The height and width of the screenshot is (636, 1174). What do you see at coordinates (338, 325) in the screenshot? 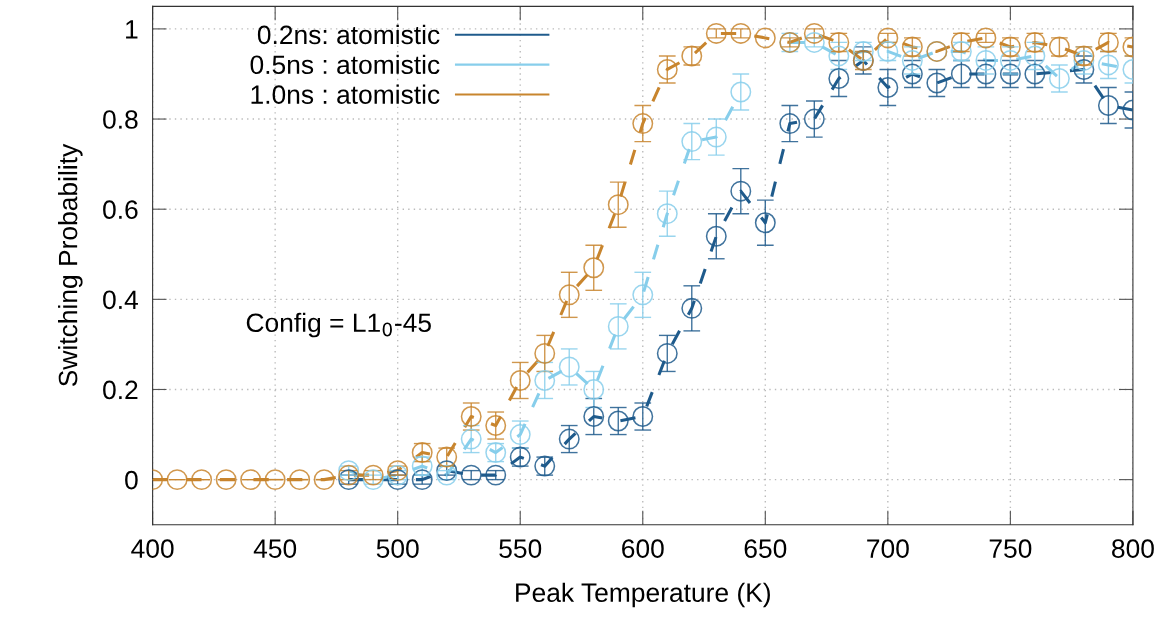
I see `annotation: Config = L1$_{0}$-45` at bounding box center [338, 325].